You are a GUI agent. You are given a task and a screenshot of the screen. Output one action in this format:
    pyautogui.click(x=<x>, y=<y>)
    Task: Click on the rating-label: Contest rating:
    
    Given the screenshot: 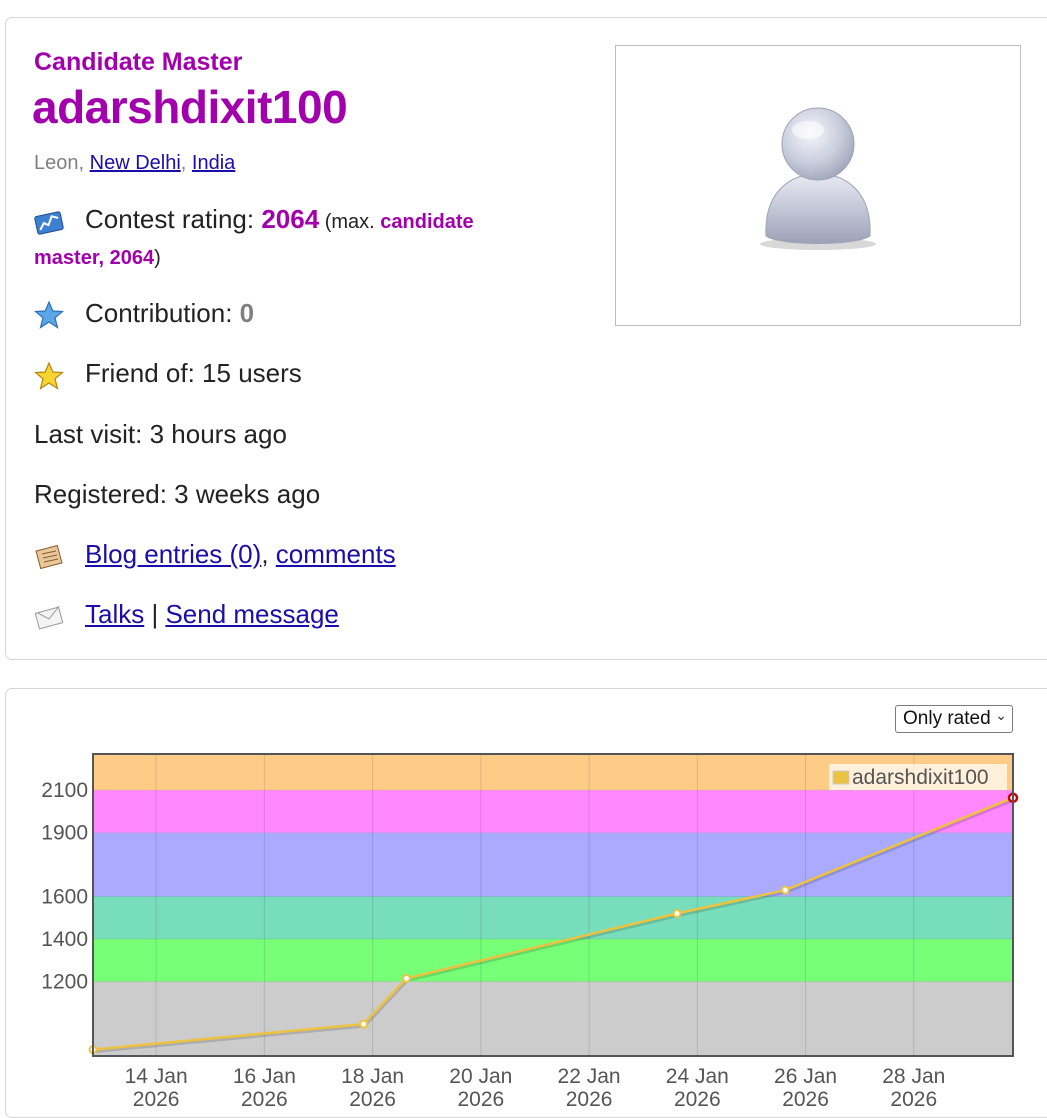 What is the action you would take?
    pyautogui.click(x=173, y=219)
    